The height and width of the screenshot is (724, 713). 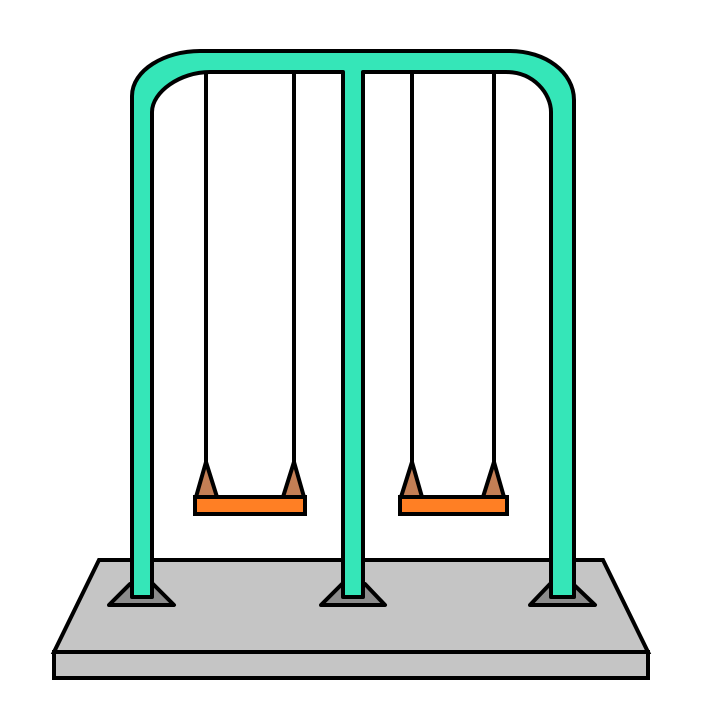 What do you see at coordinates (351, 665) in the screenshot?
I see `base-platform-front` at bounding box center [351, 665].